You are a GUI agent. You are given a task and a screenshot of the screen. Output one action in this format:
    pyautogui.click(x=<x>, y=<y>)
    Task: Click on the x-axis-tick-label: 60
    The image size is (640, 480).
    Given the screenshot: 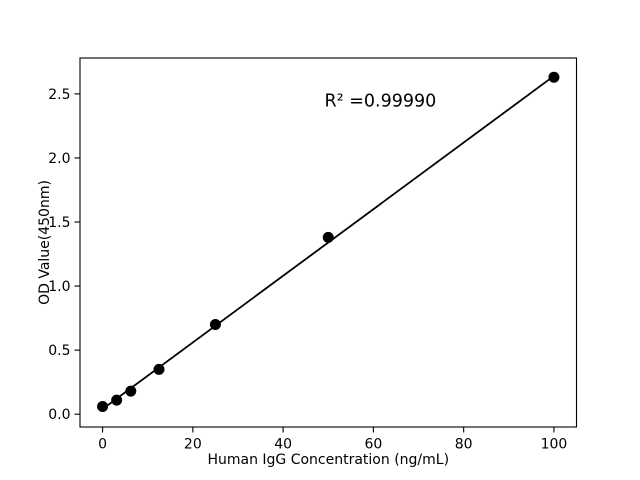 What is the action you would take?
    pyautogui.click(x=373, y=445)
    